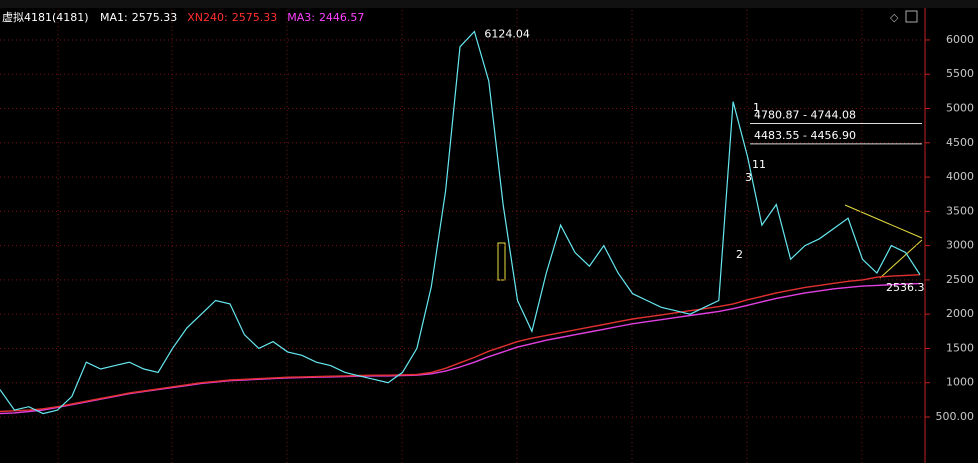 The height and width of the screenshot is (463, 978). Describe the element at coordinates (207, 17) in the screenshot. I see `legend-name: XN240:` at that location.